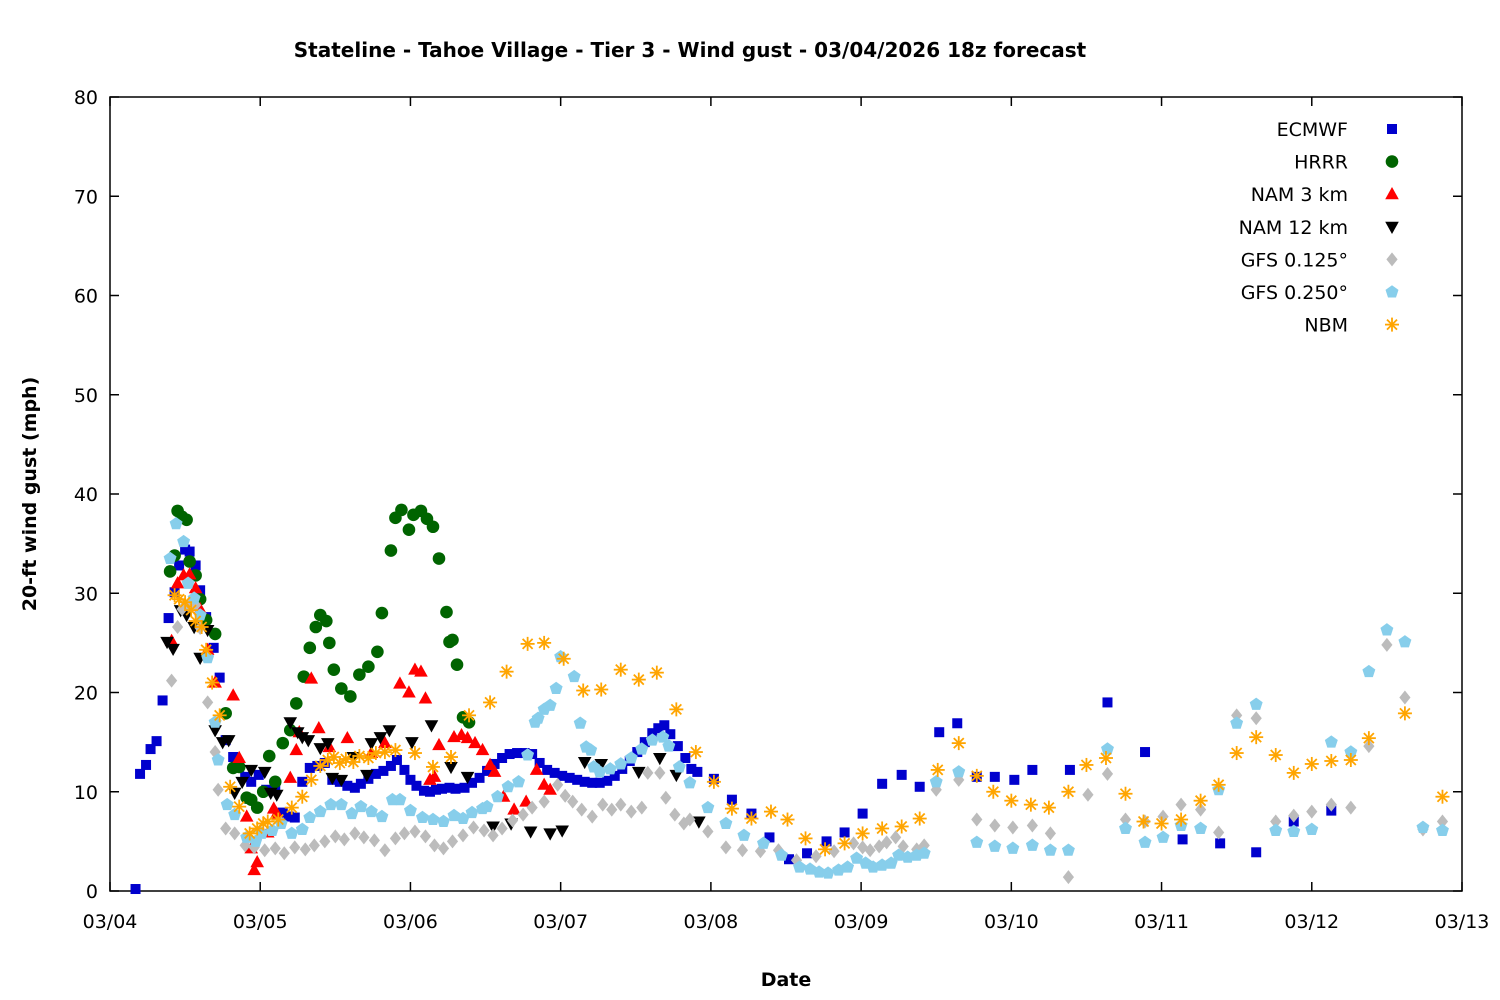 Image resolution: width=1500 pixels, height=1000 pixels. I want to click on legend-item-nam-12-km: NAM 12 km, so click(1319, 228).